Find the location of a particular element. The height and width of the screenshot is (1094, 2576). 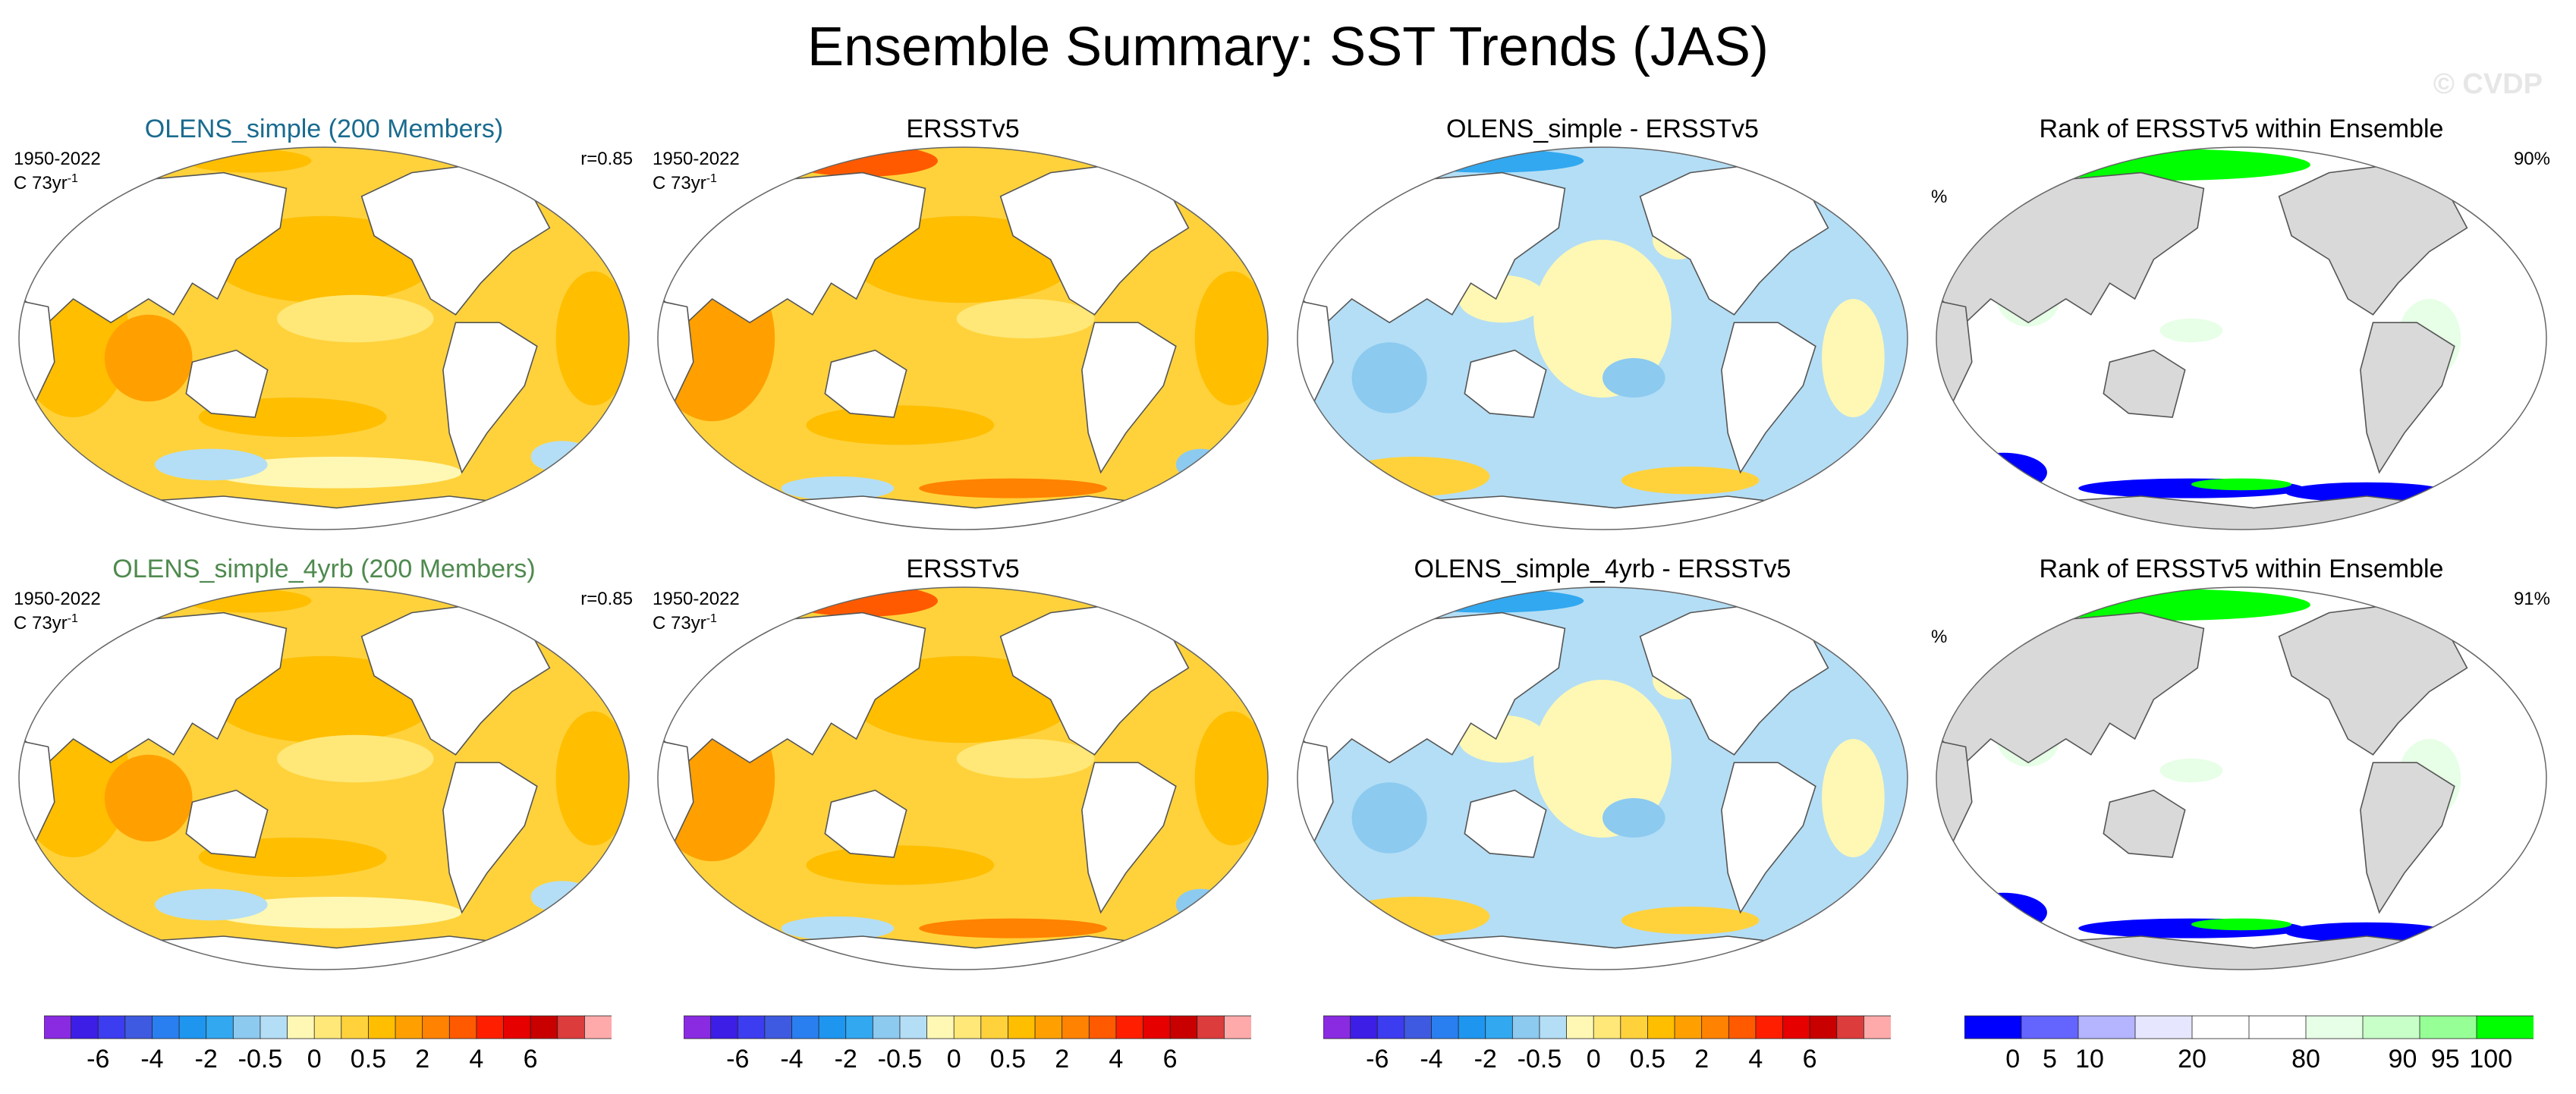

rank-units: % is located at coordinates (1939, 637).